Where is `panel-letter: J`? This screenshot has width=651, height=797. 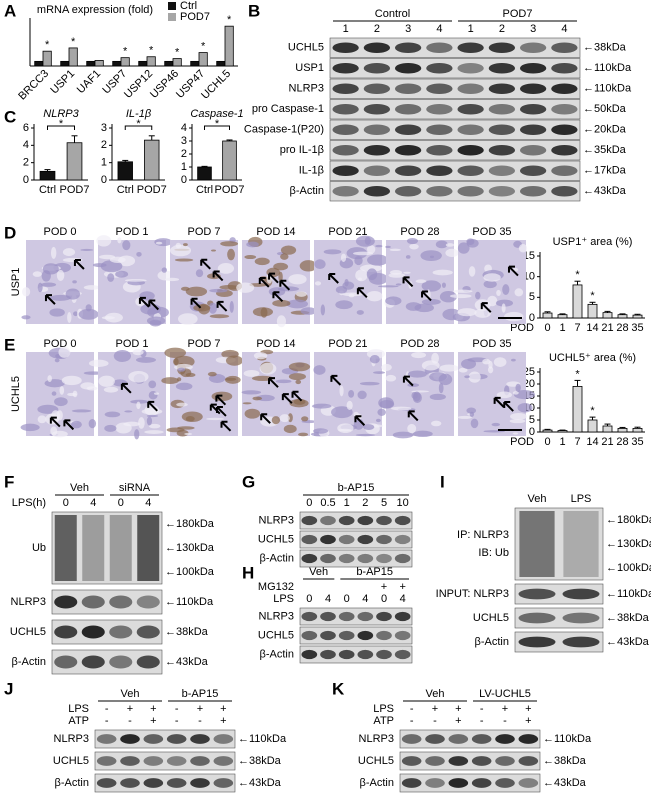
panel-letter: J is located at coordinates (8, 688).